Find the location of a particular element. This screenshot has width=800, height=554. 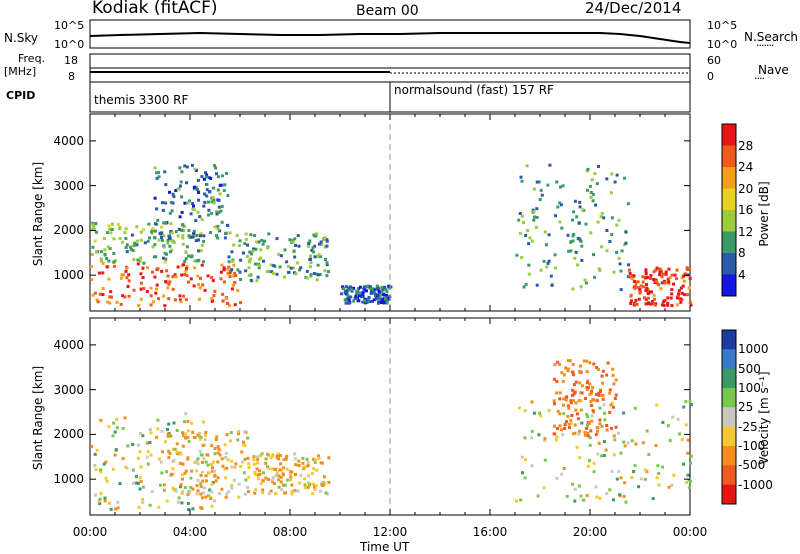

cpid-segment-1: themis 3300 RF is located at coordinates (141, 100).